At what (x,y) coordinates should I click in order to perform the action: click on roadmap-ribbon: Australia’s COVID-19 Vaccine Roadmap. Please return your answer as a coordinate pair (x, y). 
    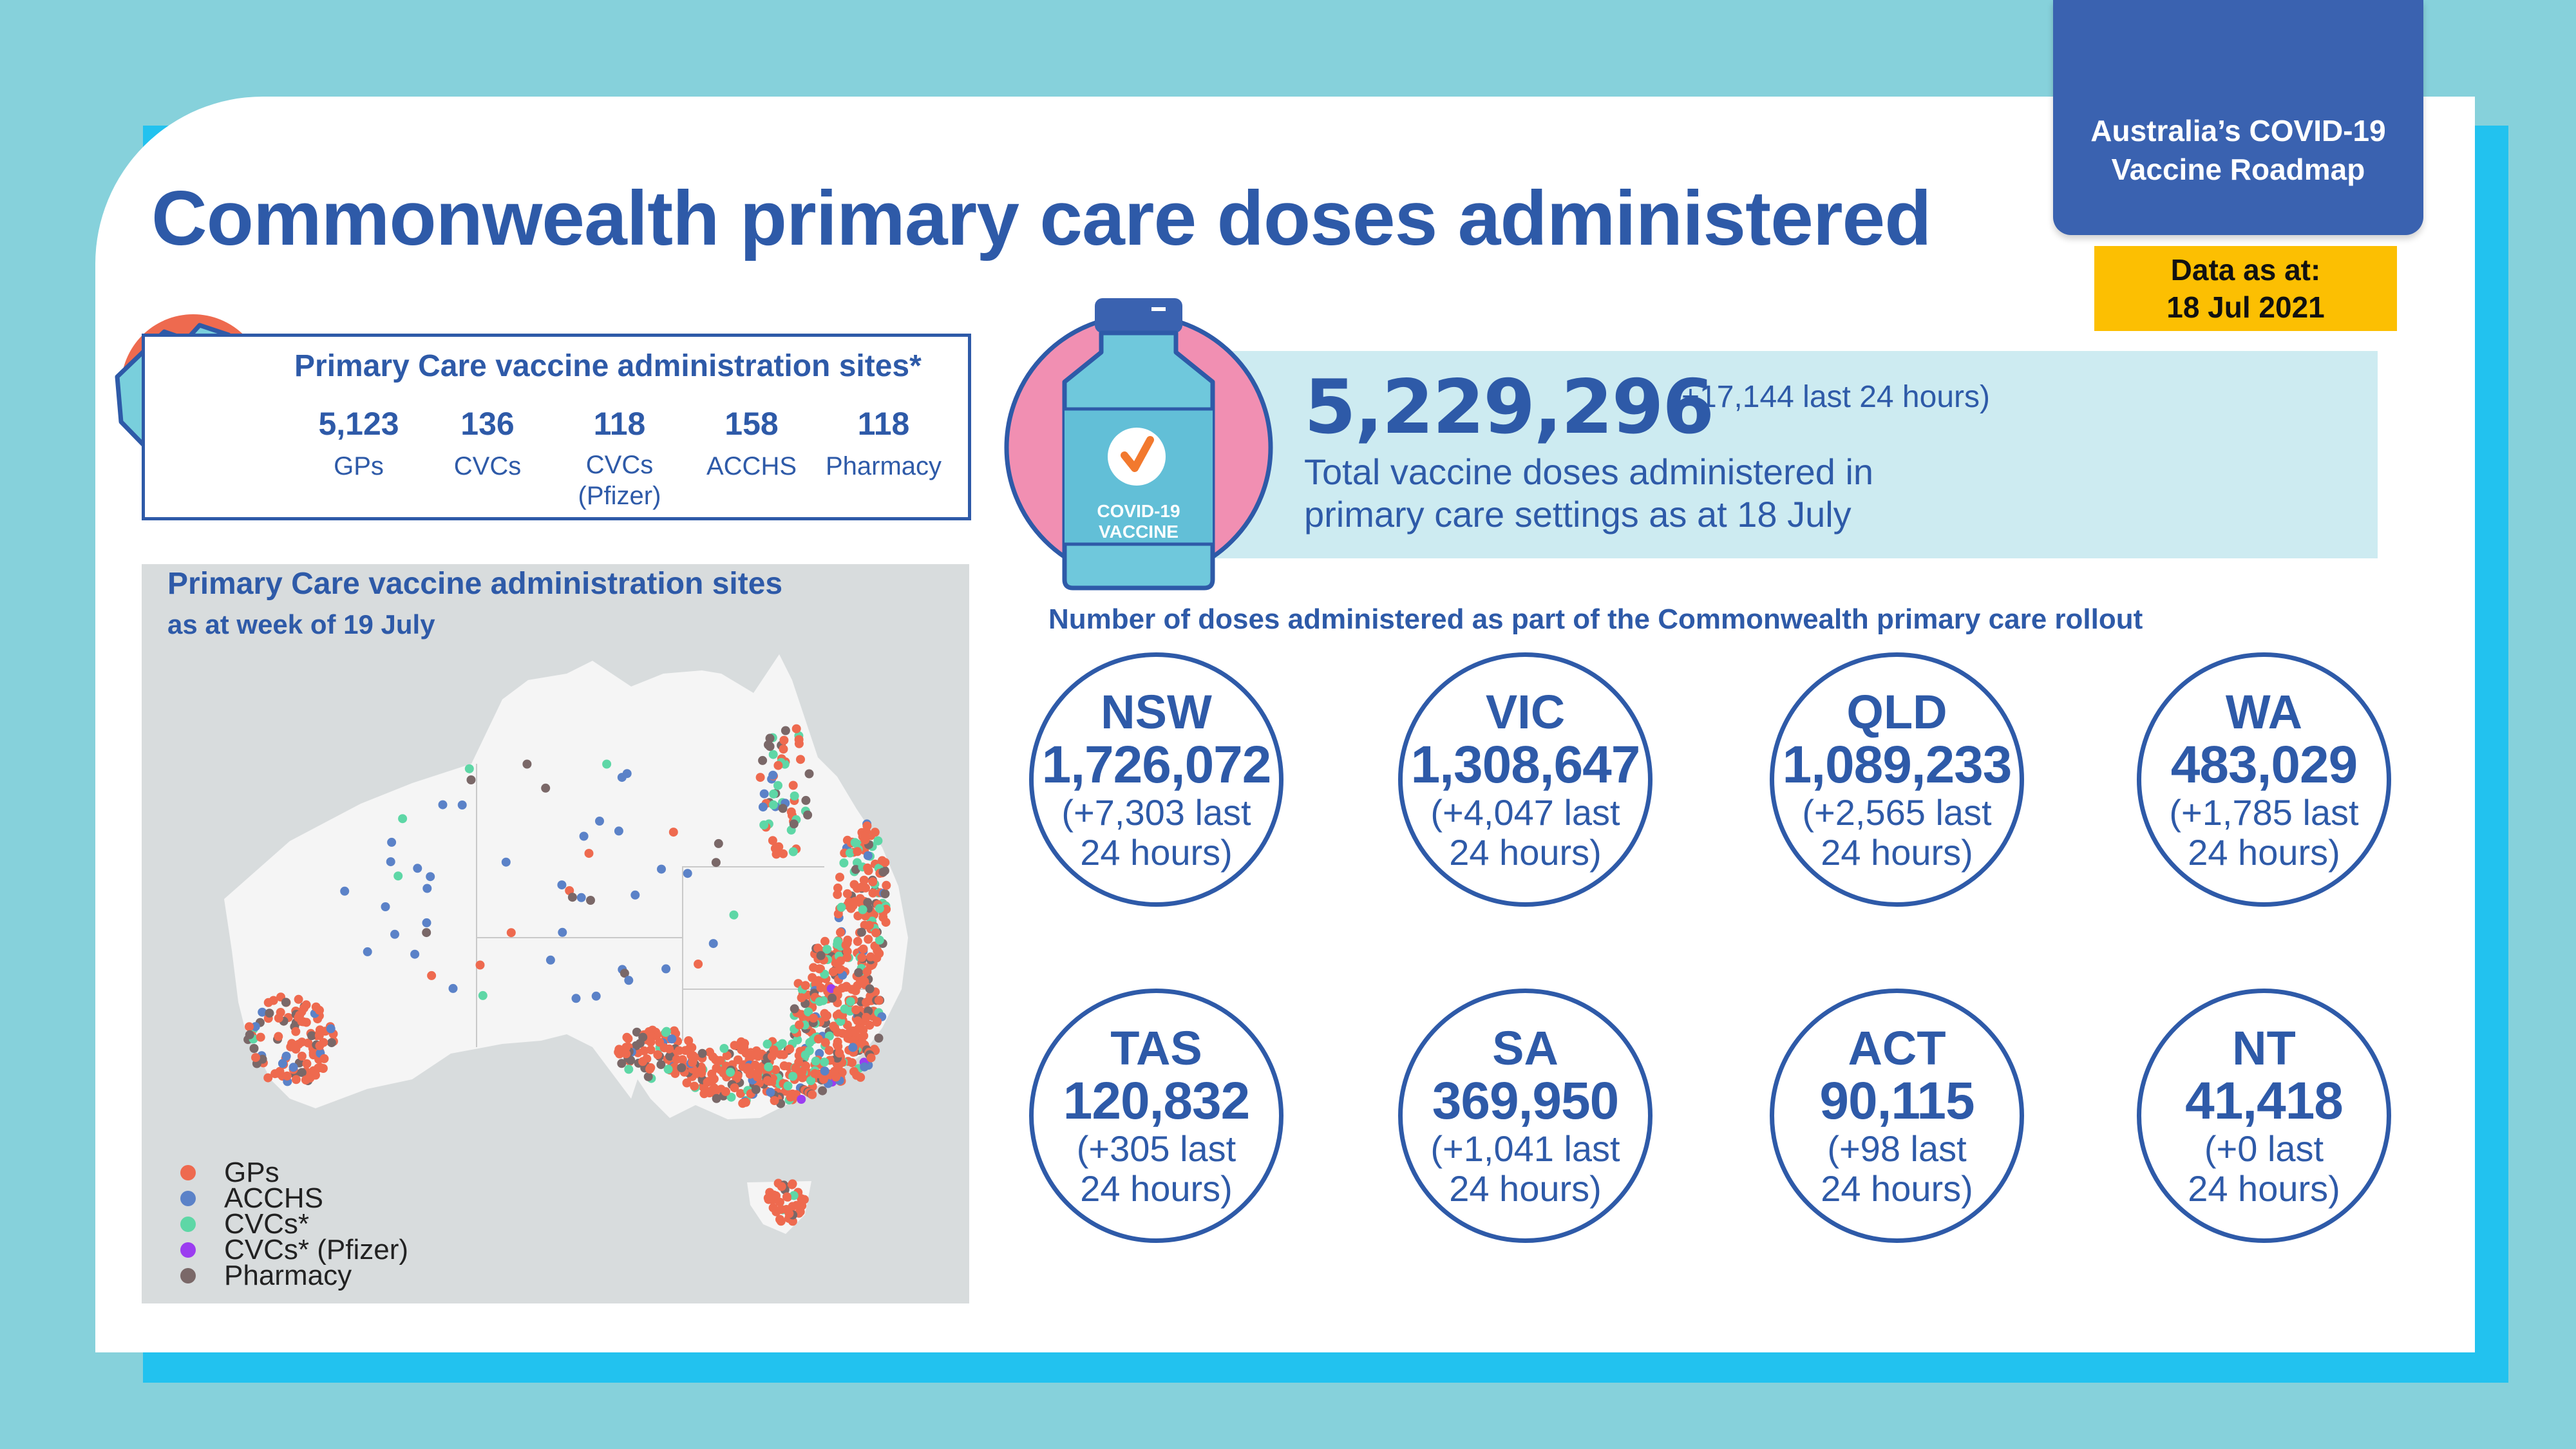
    Looking at the image, I should click on (2238, 117).